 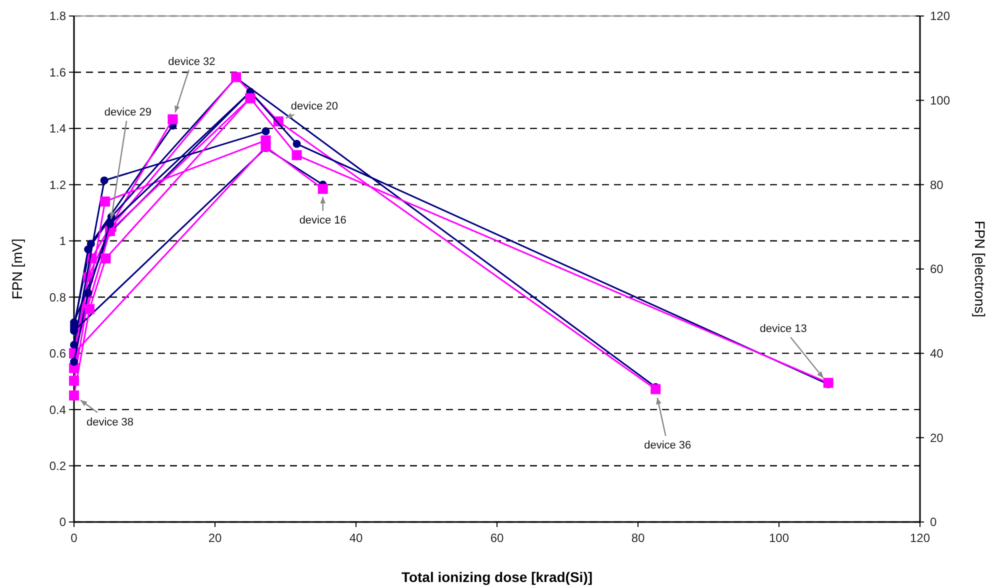 I want to click on x-tick-label: 20, so click(x=215, y=538).